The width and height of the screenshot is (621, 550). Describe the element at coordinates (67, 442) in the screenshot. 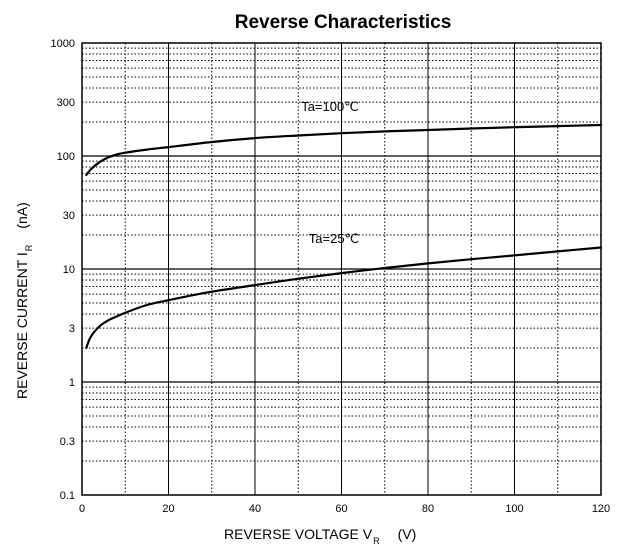

I see `y-tick-label: 0.3` at that location.